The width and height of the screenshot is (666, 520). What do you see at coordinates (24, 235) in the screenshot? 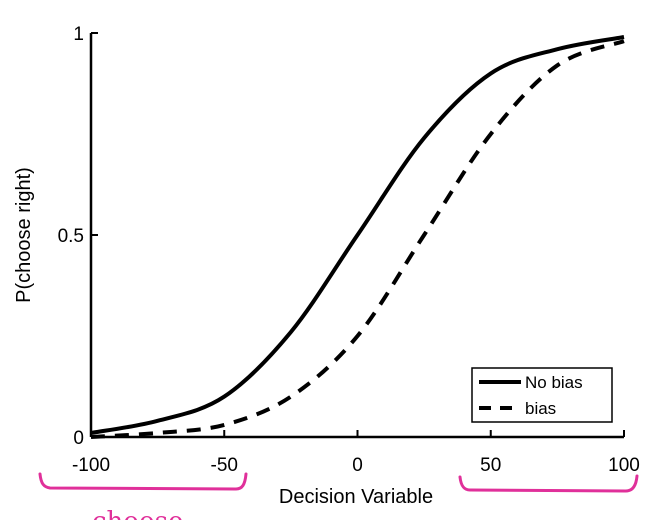
I see `y-axis-title: P(choose right)` at bounding box center [24, 235].